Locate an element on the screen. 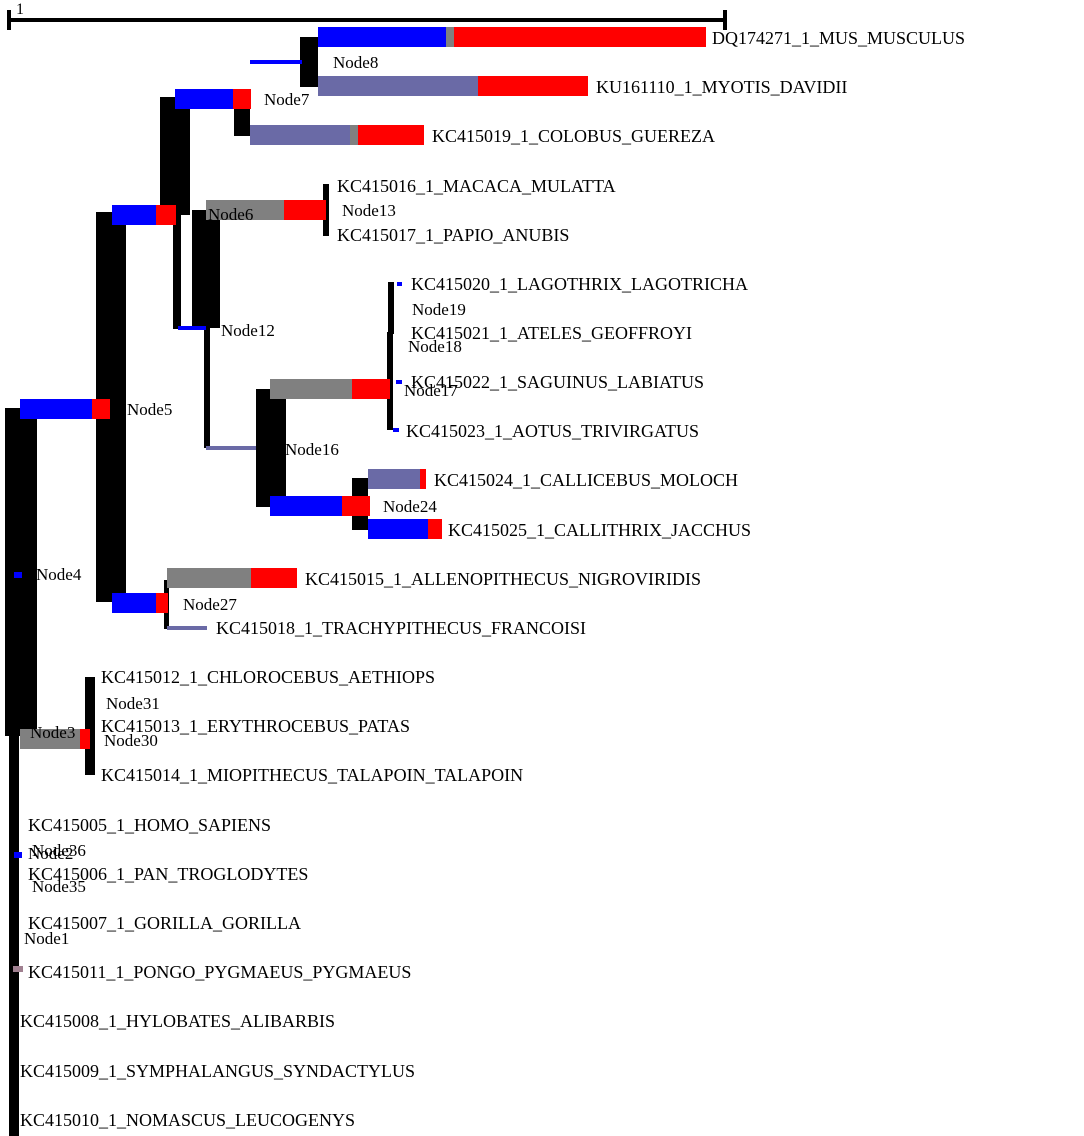  branch-callicebus-red is located at coordinates (423, 479).